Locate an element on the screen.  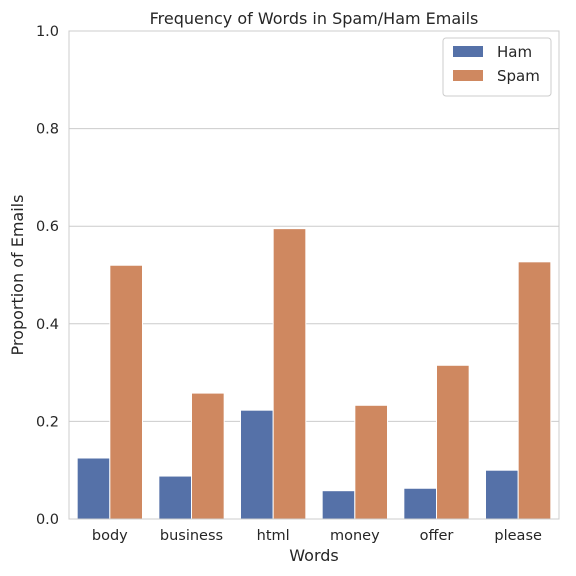
x-tick-label: body is located at coordinates (110, 536).